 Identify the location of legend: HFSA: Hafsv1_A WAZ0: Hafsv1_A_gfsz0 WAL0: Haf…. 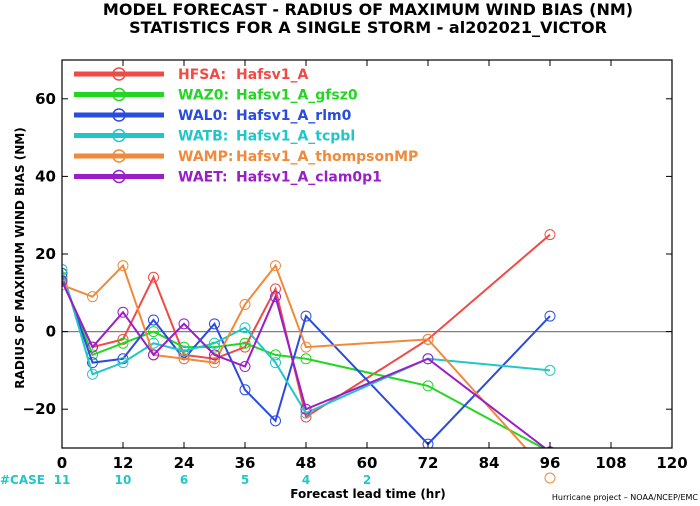
(246, 126).